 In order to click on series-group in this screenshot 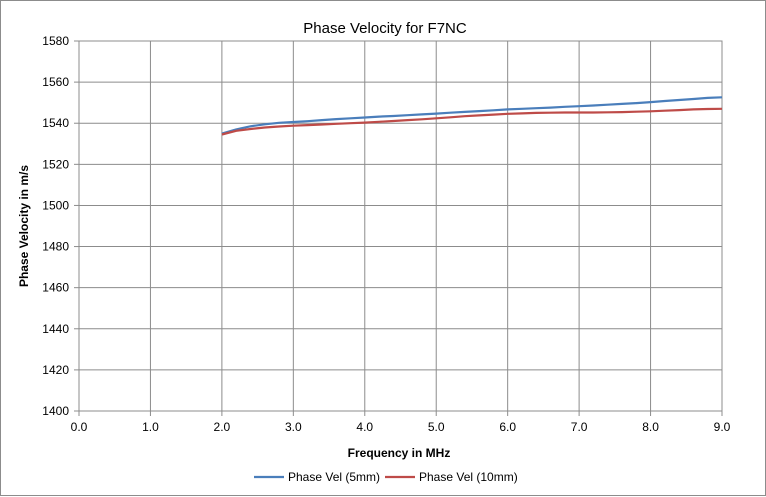, I will do `click(472, 116)`.